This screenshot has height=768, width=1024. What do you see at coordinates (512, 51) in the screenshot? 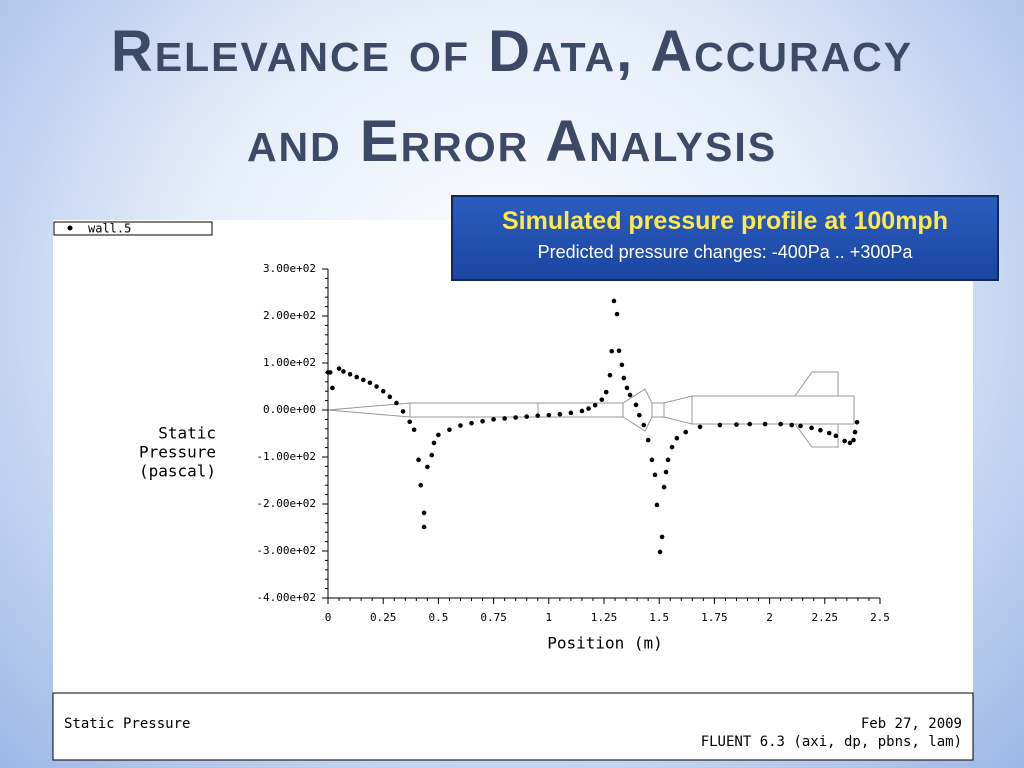
I see `slide-title: Relevance of Data, Accuracy` at bounding box center [512, 51].